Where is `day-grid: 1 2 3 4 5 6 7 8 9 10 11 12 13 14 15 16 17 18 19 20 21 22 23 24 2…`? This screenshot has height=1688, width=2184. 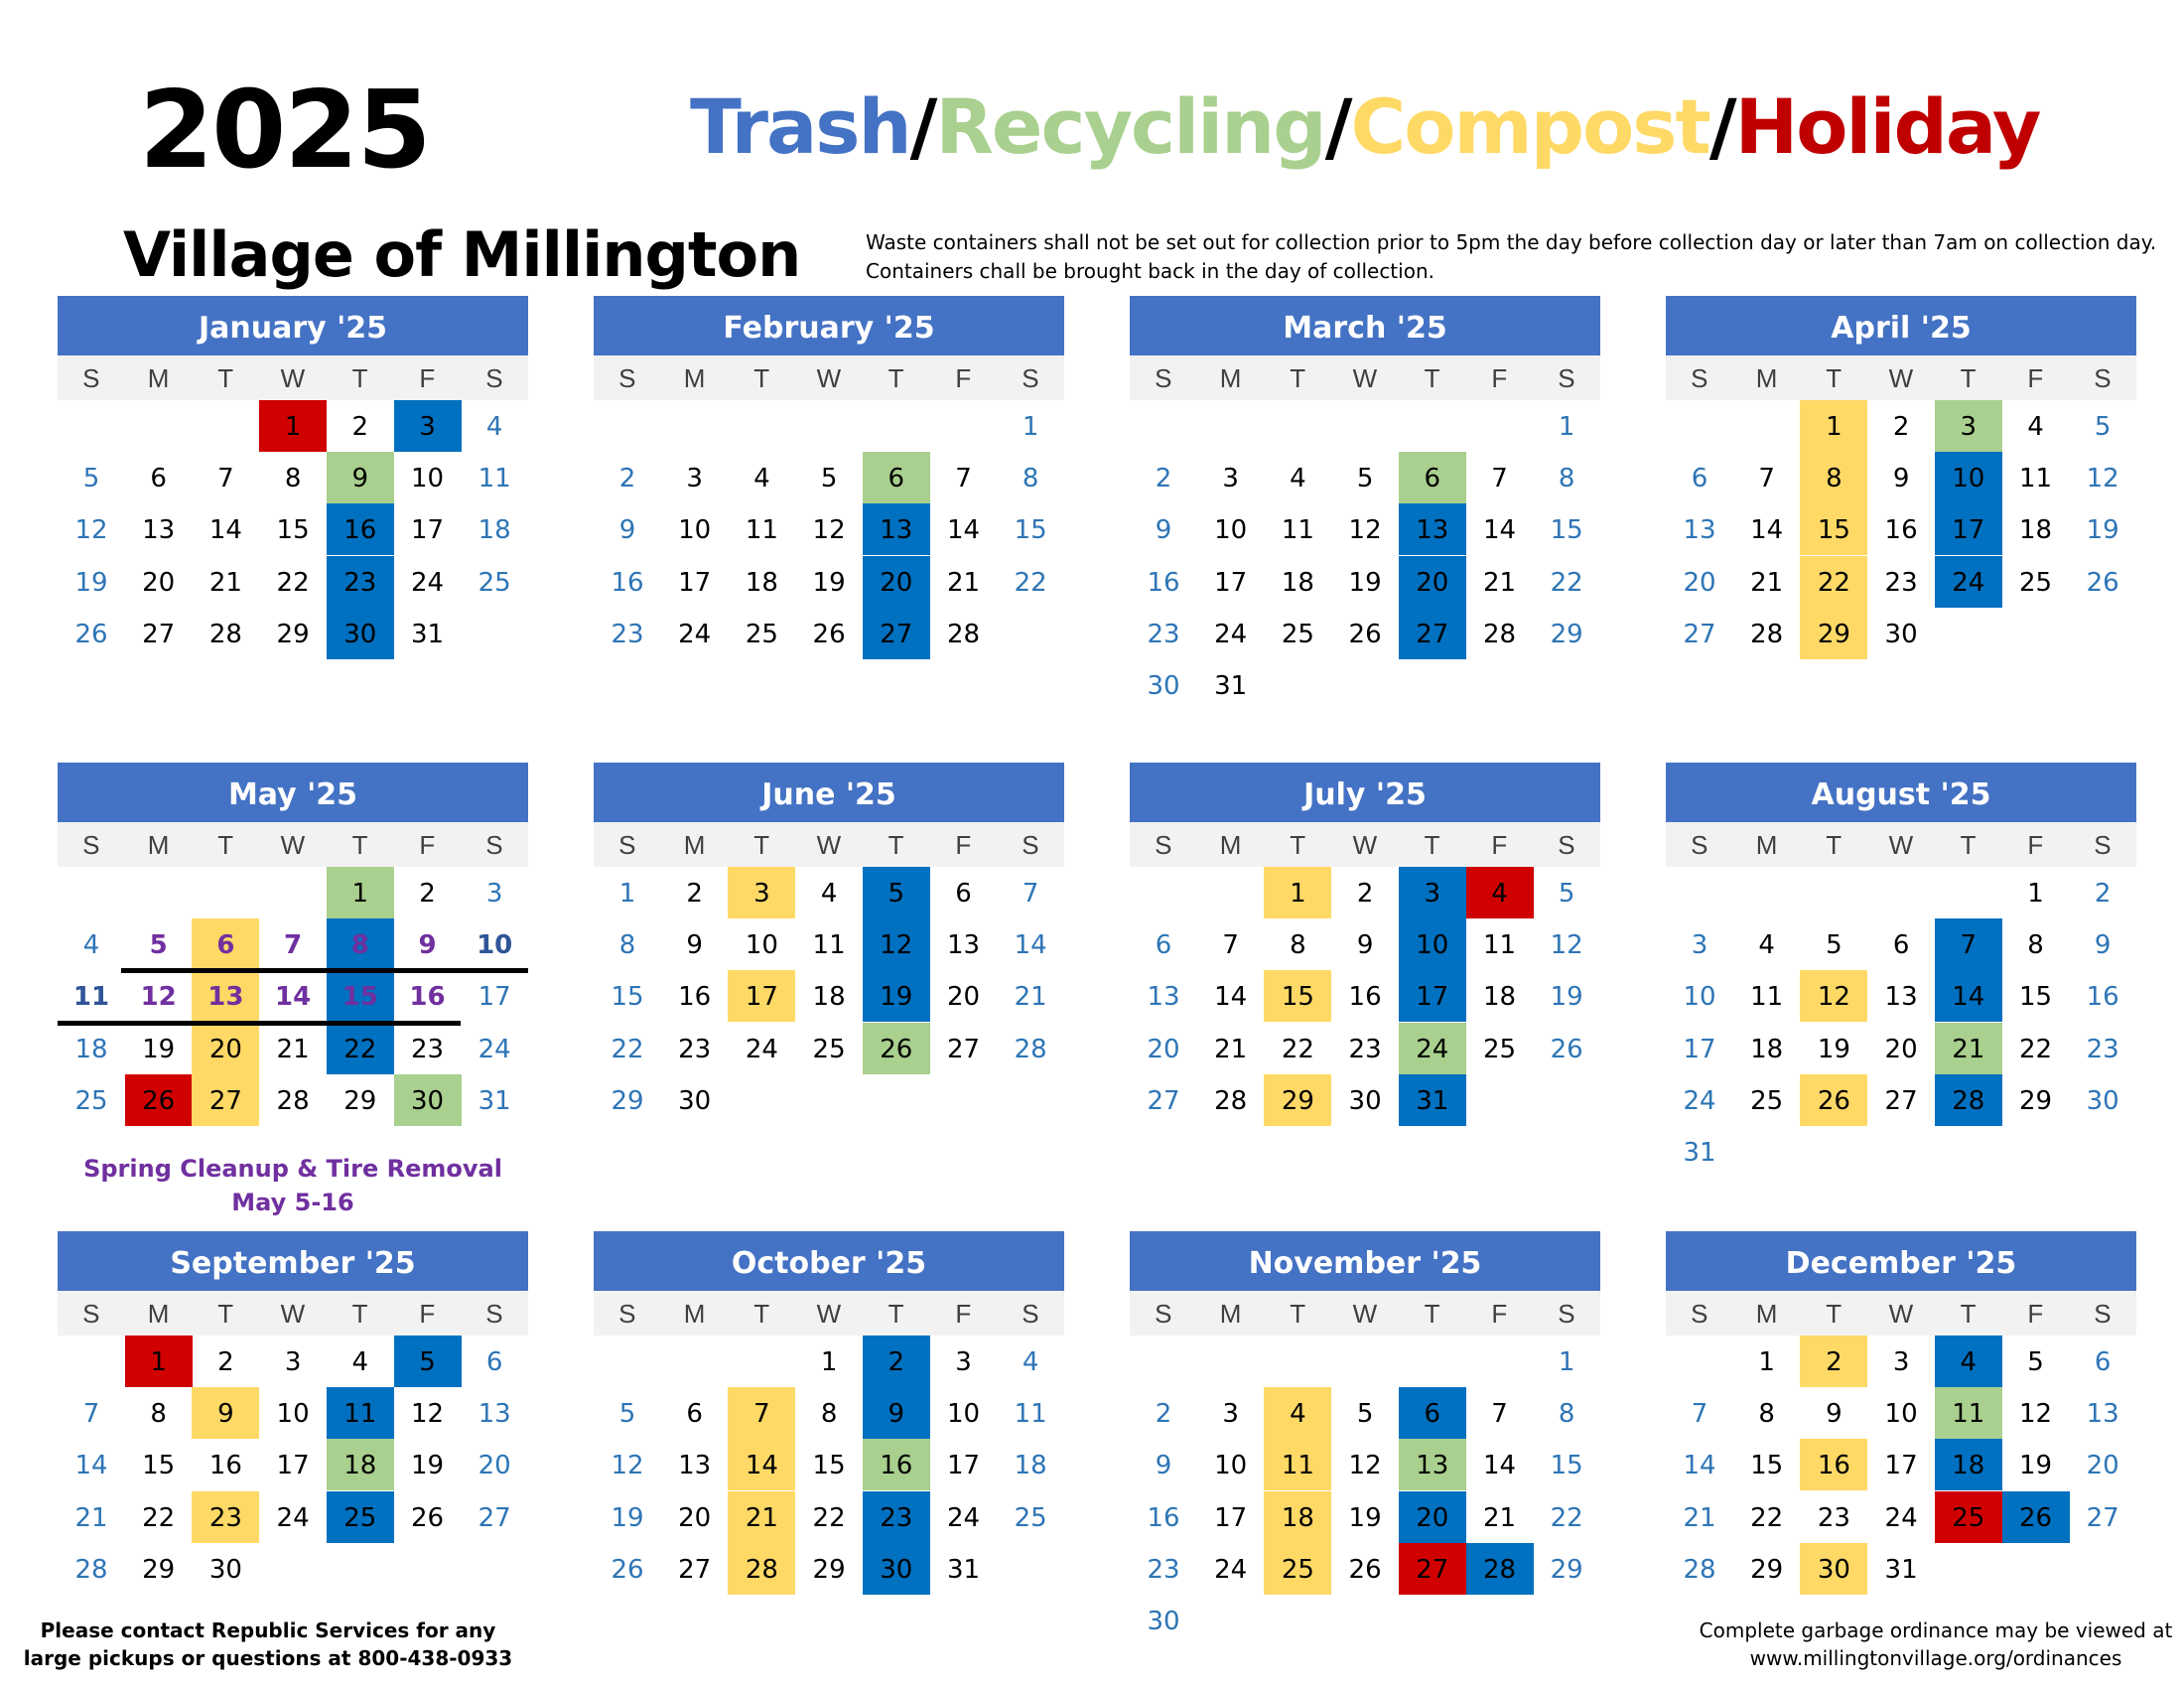
day-grid: 1 2 3 4 5 6 7 8 9 10 11 12 13 14 15 16 17 18 19 20 21 22 23 24 2… is located at coordinates (1901, 1026).